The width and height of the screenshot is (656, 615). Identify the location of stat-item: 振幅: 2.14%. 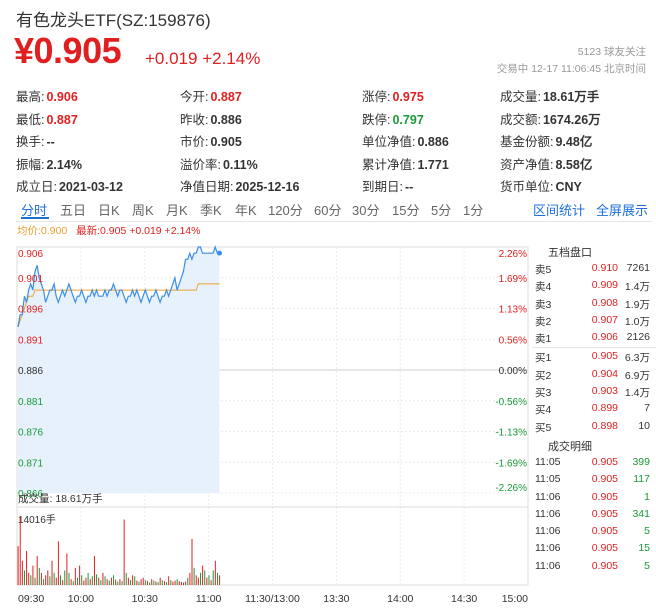
(49, 163).